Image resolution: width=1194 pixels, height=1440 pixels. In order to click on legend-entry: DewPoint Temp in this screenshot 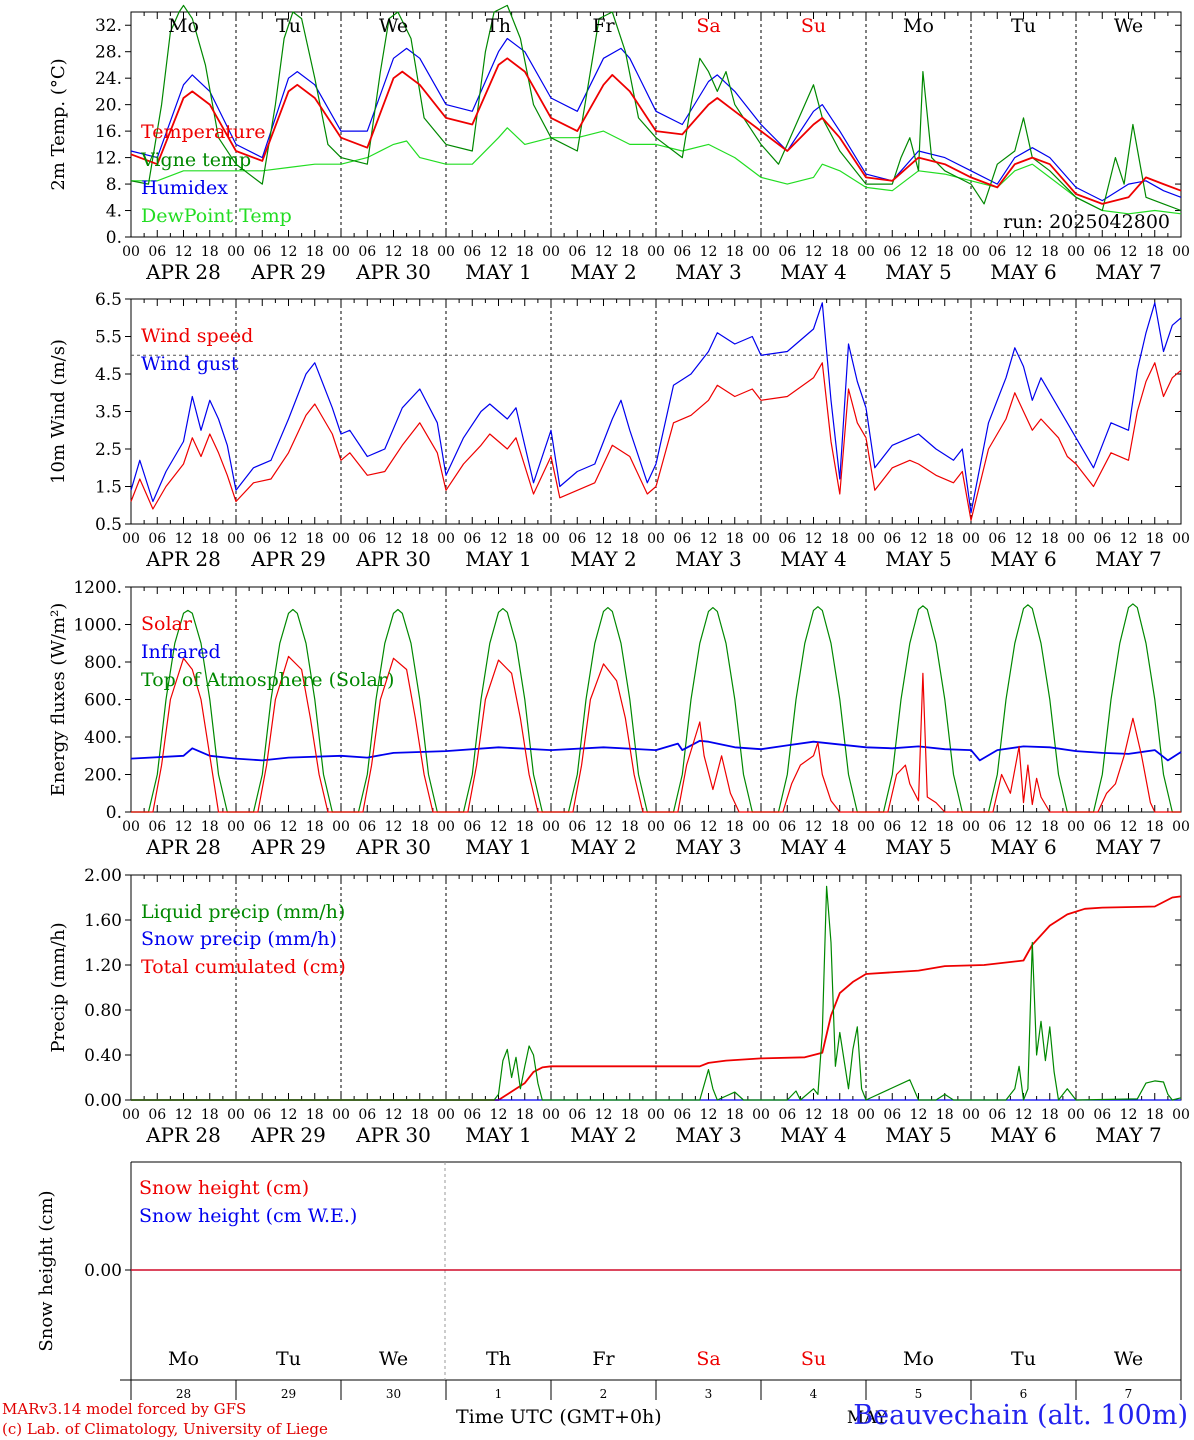, I will do `click(216, 216)`.